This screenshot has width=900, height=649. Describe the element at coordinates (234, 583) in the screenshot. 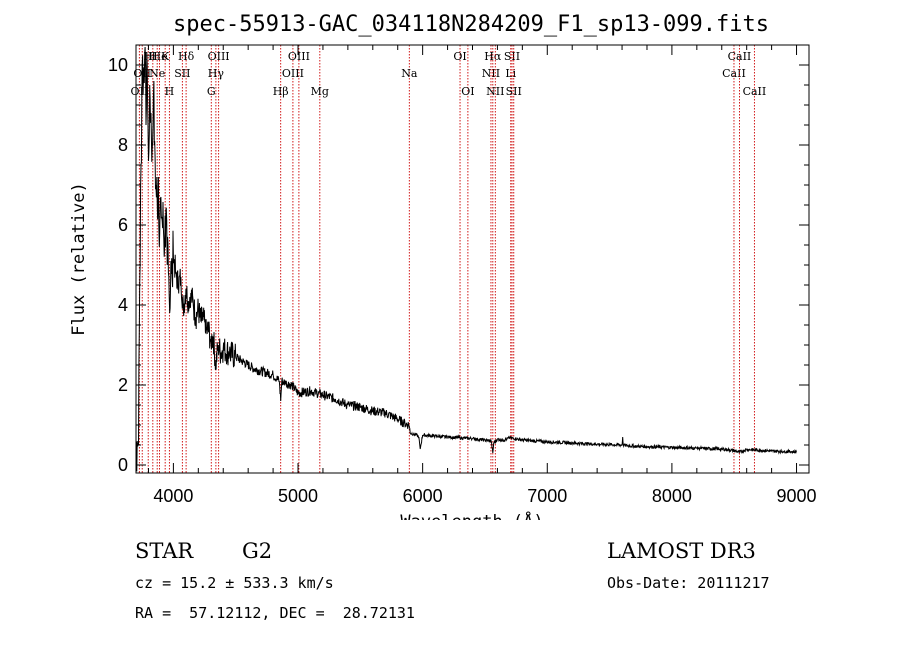

I see `redshift-readout: cz = 15.2 ± 533.3 km/s` at that location.